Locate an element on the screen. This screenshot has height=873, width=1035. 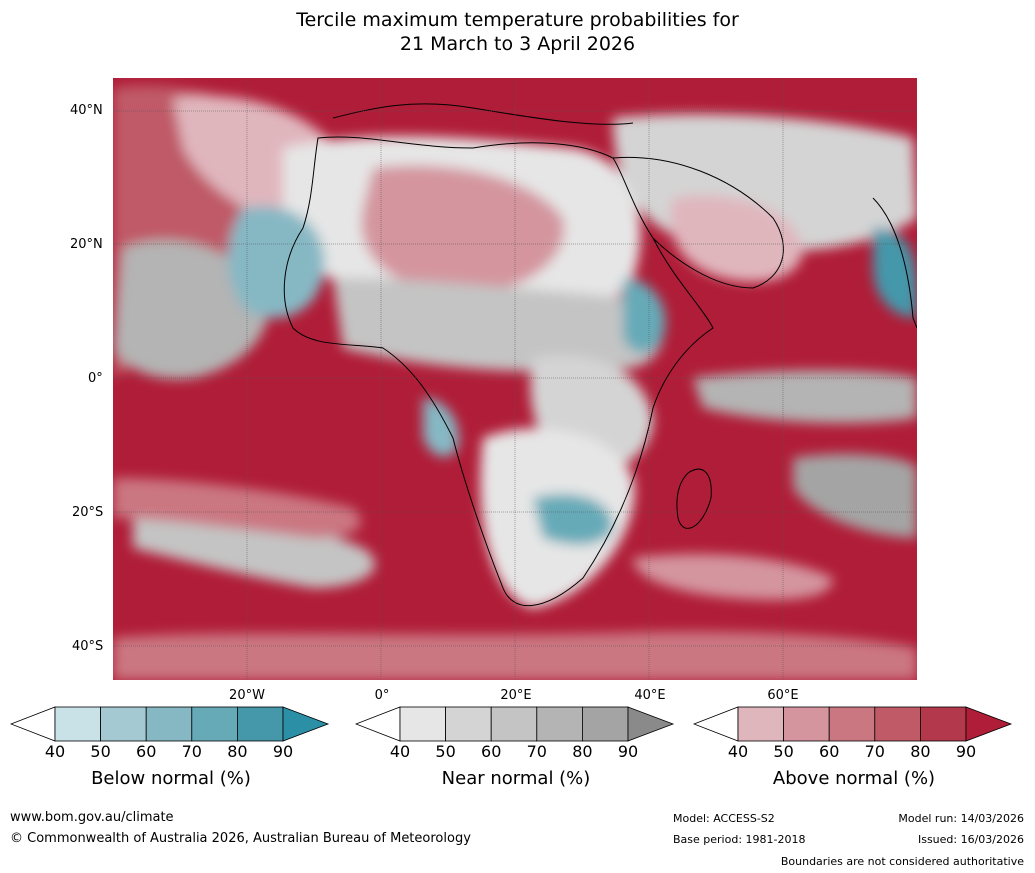
india-teal-region is located at coordinates (895, 273).